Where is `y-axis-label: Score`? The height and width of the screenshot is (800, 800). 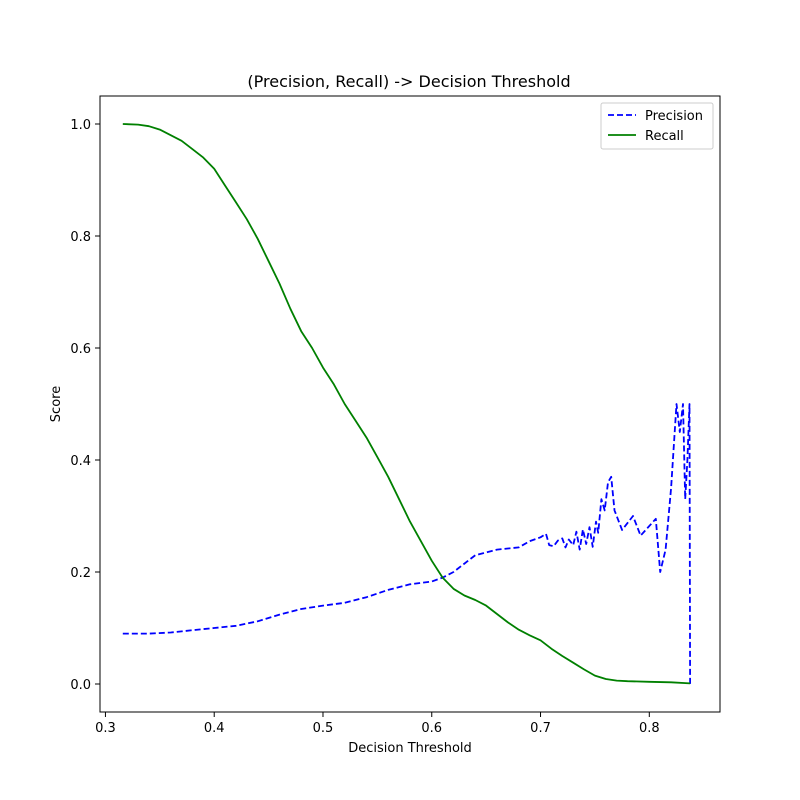
y-axis-label: Score is located at coordinates (56, 404).